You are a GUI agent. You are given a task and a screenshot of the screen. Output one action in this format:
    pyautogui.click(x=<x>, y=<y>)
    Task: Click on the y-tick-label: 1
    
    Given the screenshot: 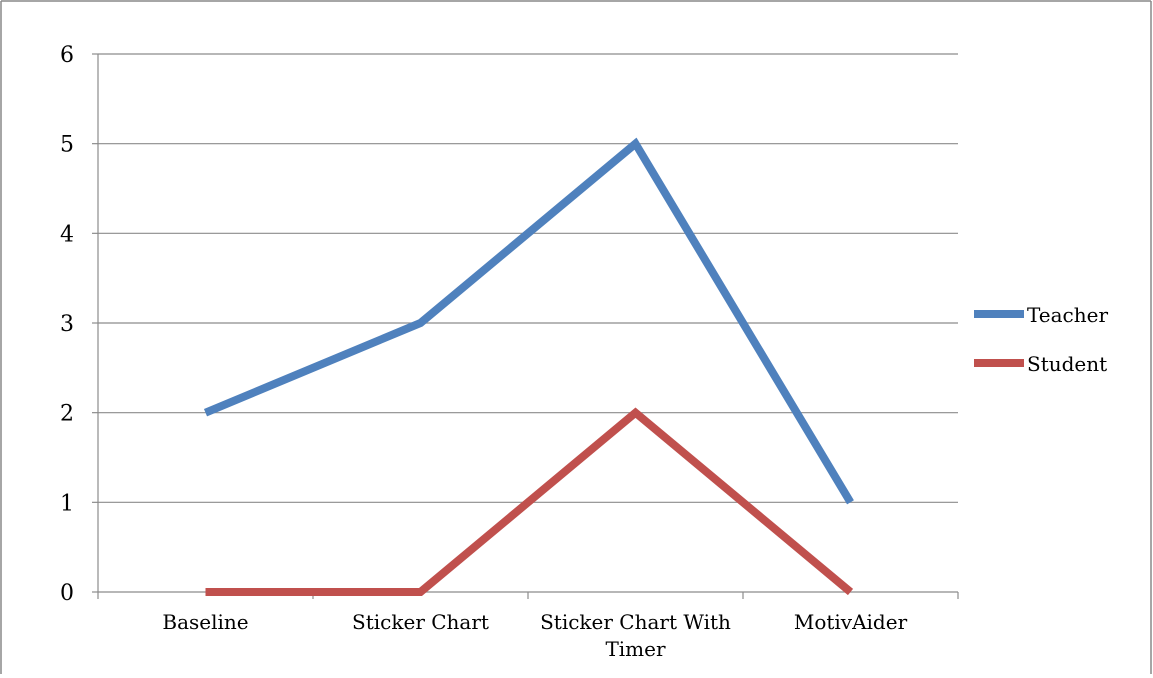 What is the action you would take?
    pyautogui.click(x=67, y=503)
    